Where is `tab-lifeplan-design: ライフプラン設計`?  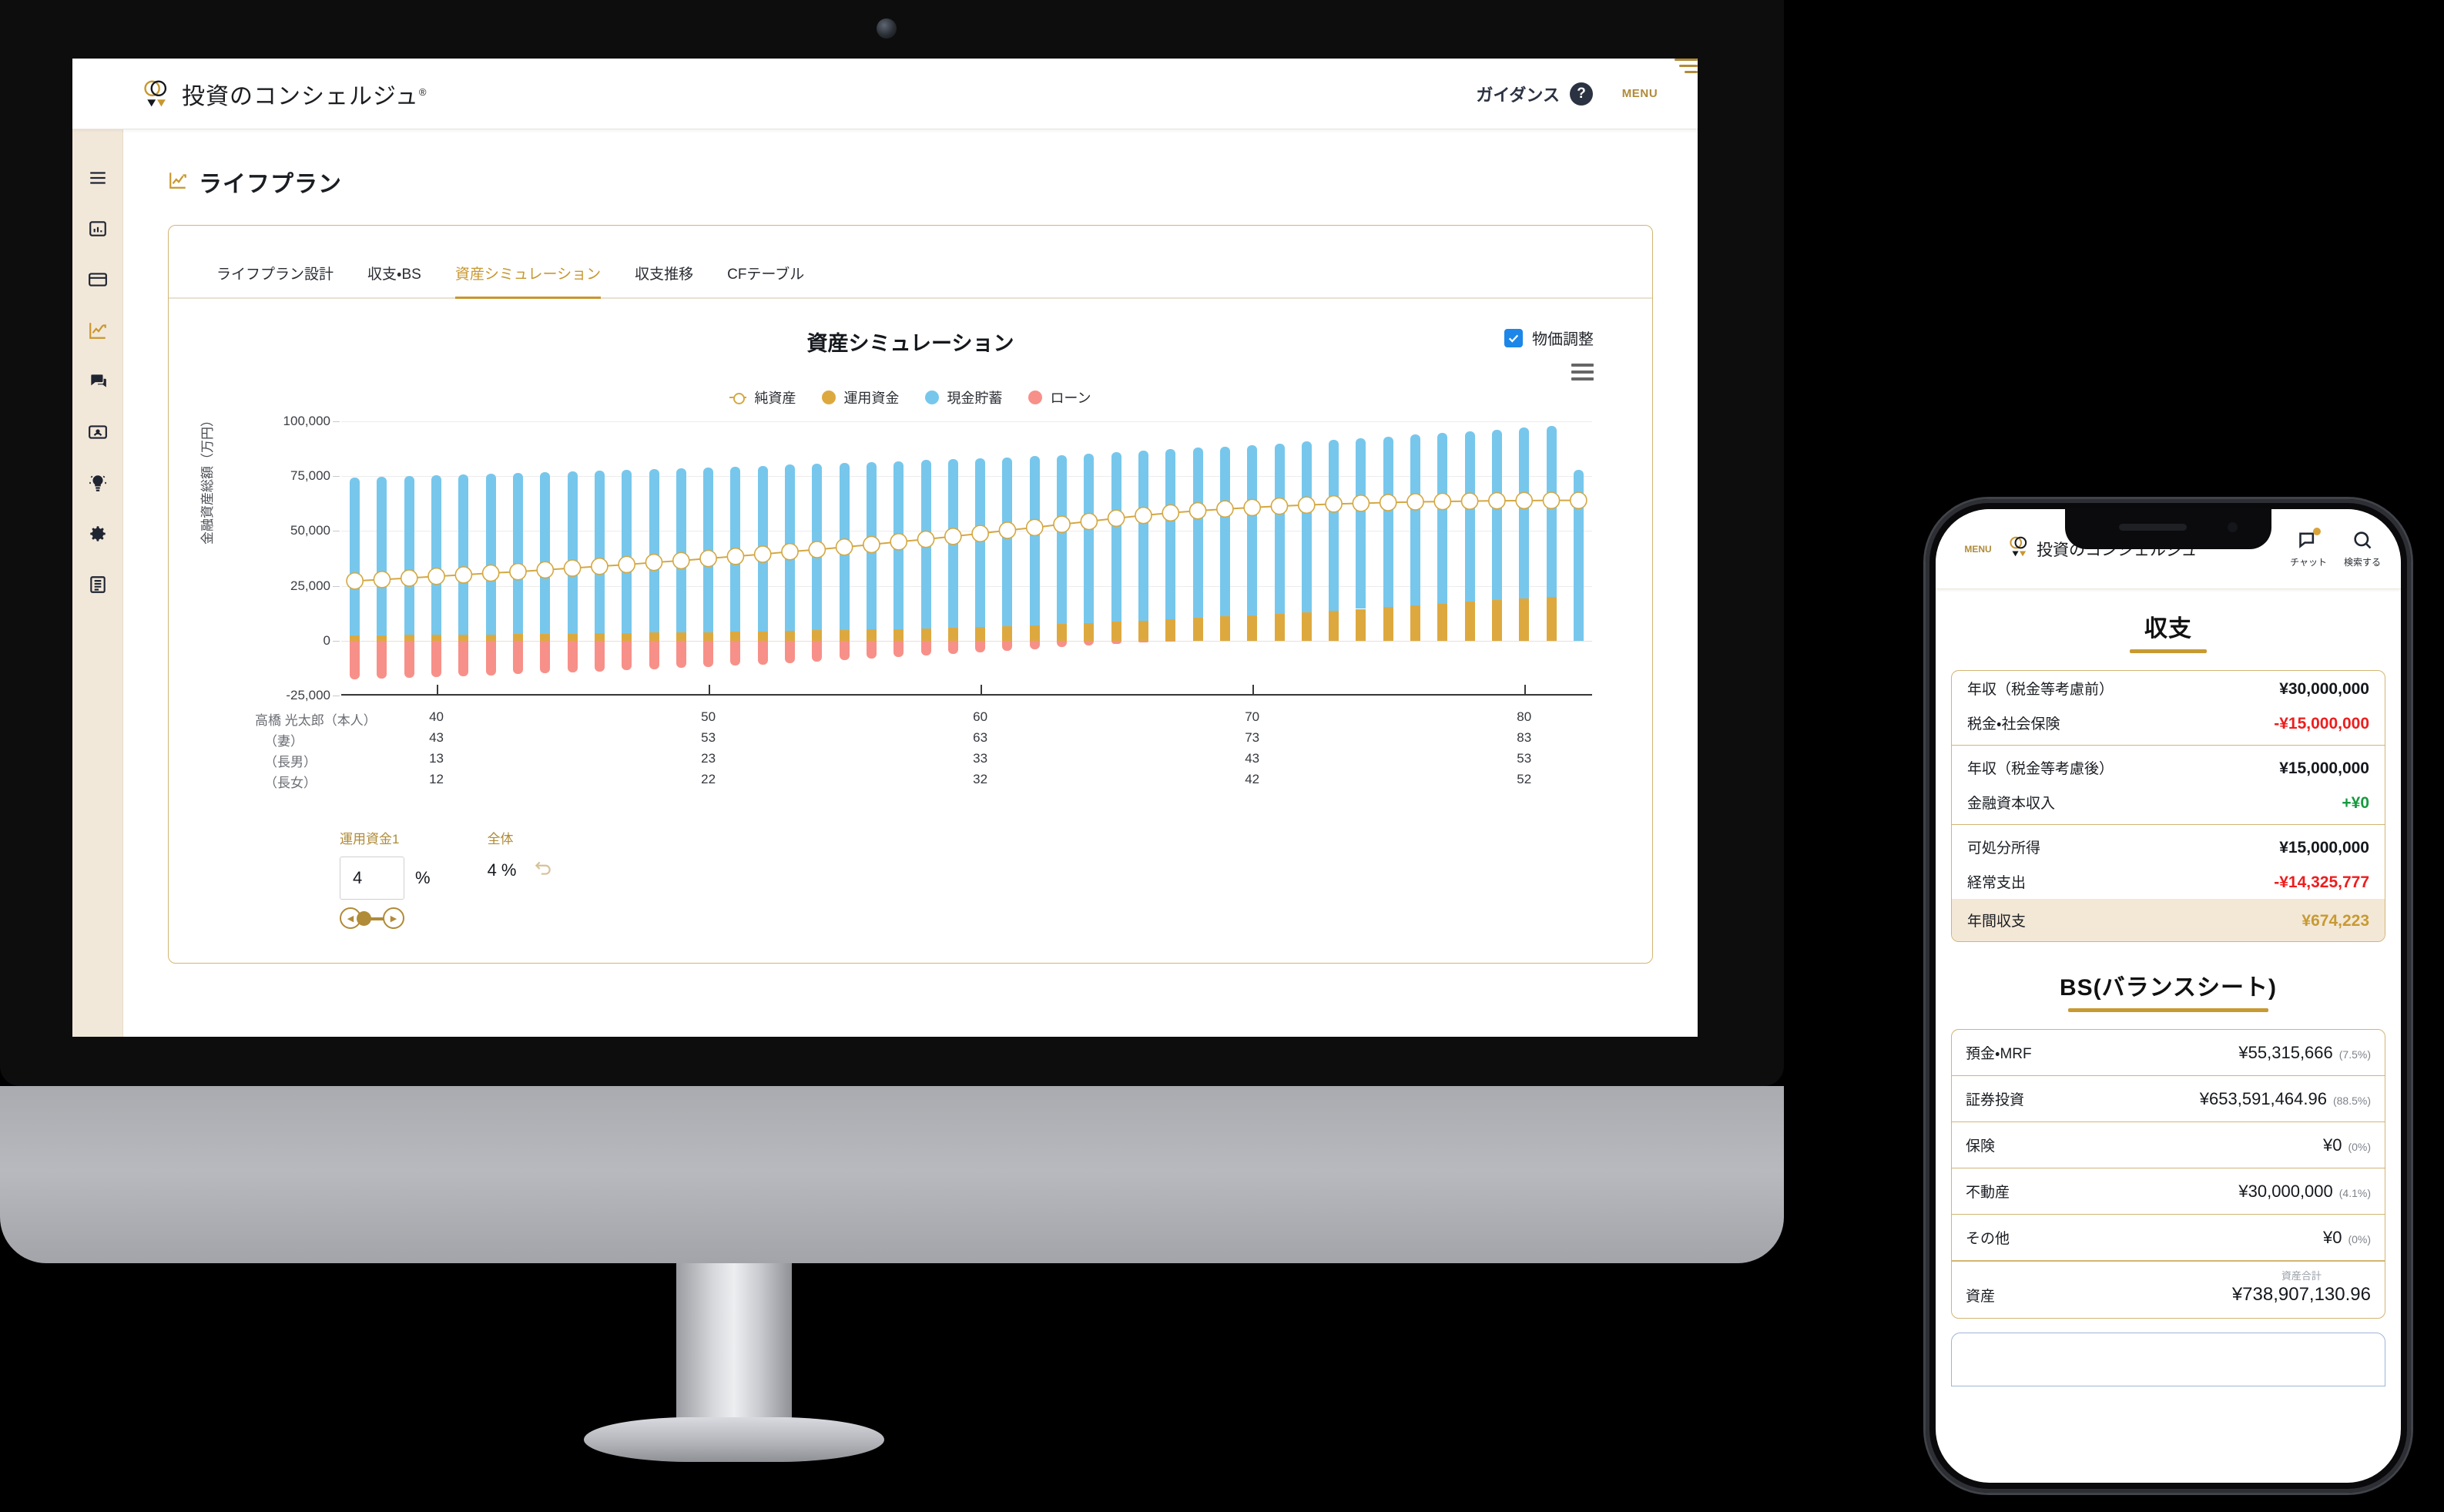
tab-lifeplan-design: ライフプラン設計 is located at coordinates (275, 275).